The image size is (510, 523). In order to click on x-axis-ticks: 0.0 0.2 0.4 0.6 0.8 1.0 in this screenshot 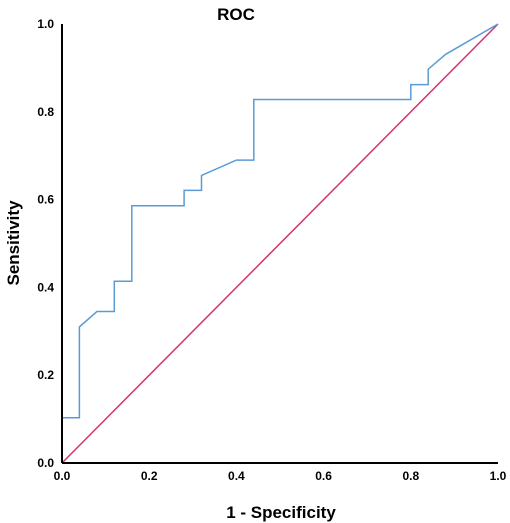, I will do `click(280, 476)`.